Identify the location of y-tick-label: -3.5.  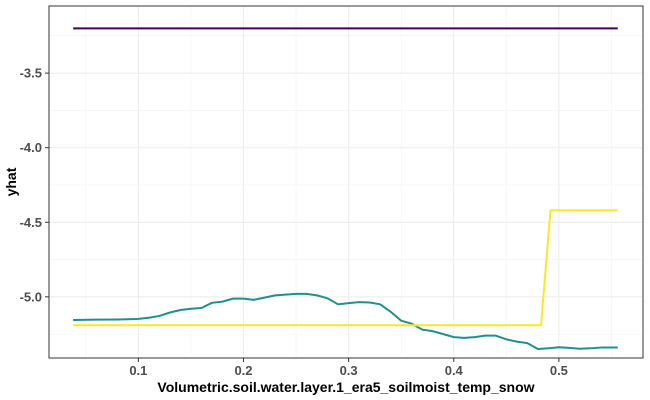
(31, 73).